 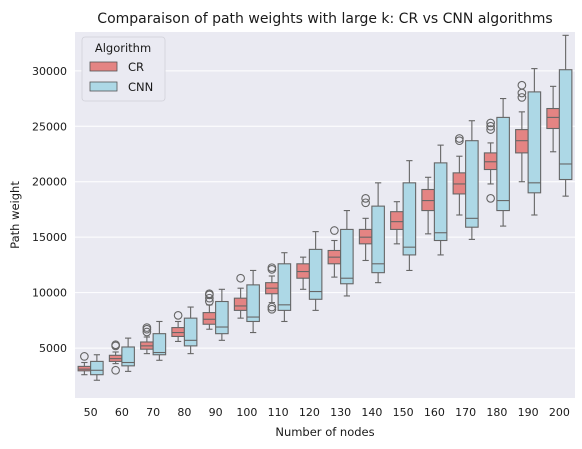 What do you see at coordinates (49, 71) in the screenshot?
I see `y-tick-label: 30000` at bounding box center [49, 71].